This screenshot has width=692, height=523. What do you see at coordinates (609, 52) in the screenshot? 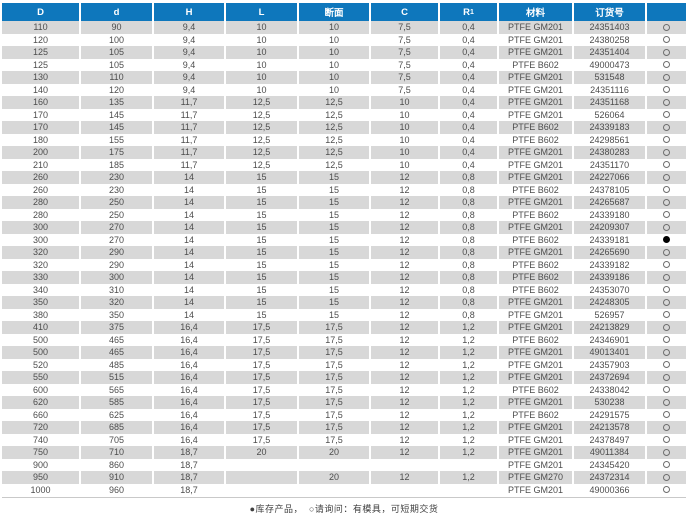
I see `cell-order-no: 24351404` at bounding box center [609, 52].